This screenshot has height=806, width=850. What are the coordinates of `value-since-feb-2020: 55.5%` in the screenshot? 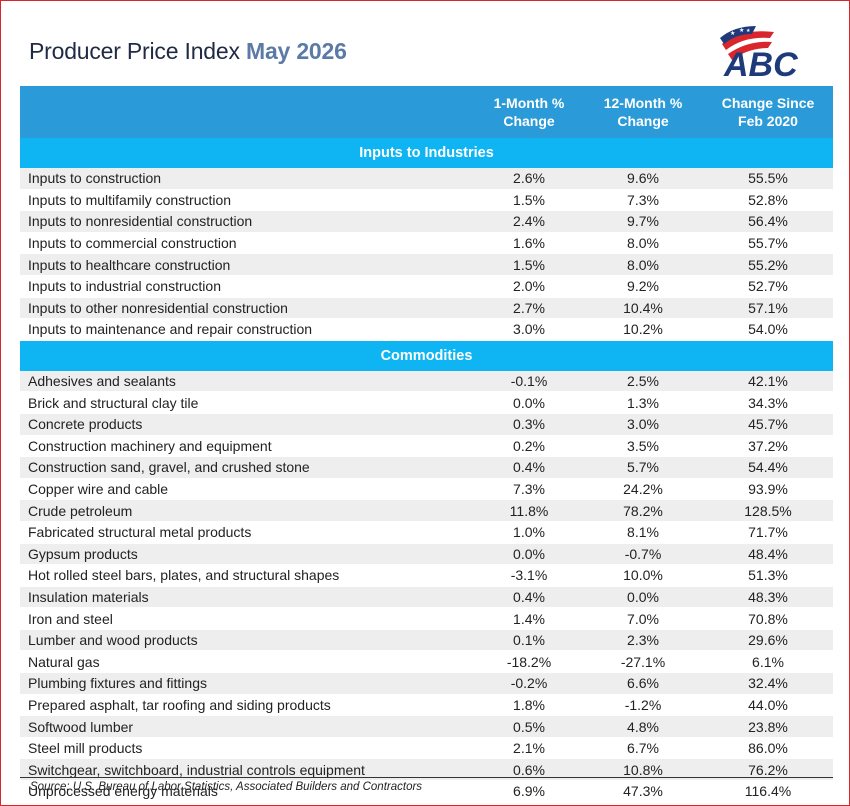 It's located at (768, 179).